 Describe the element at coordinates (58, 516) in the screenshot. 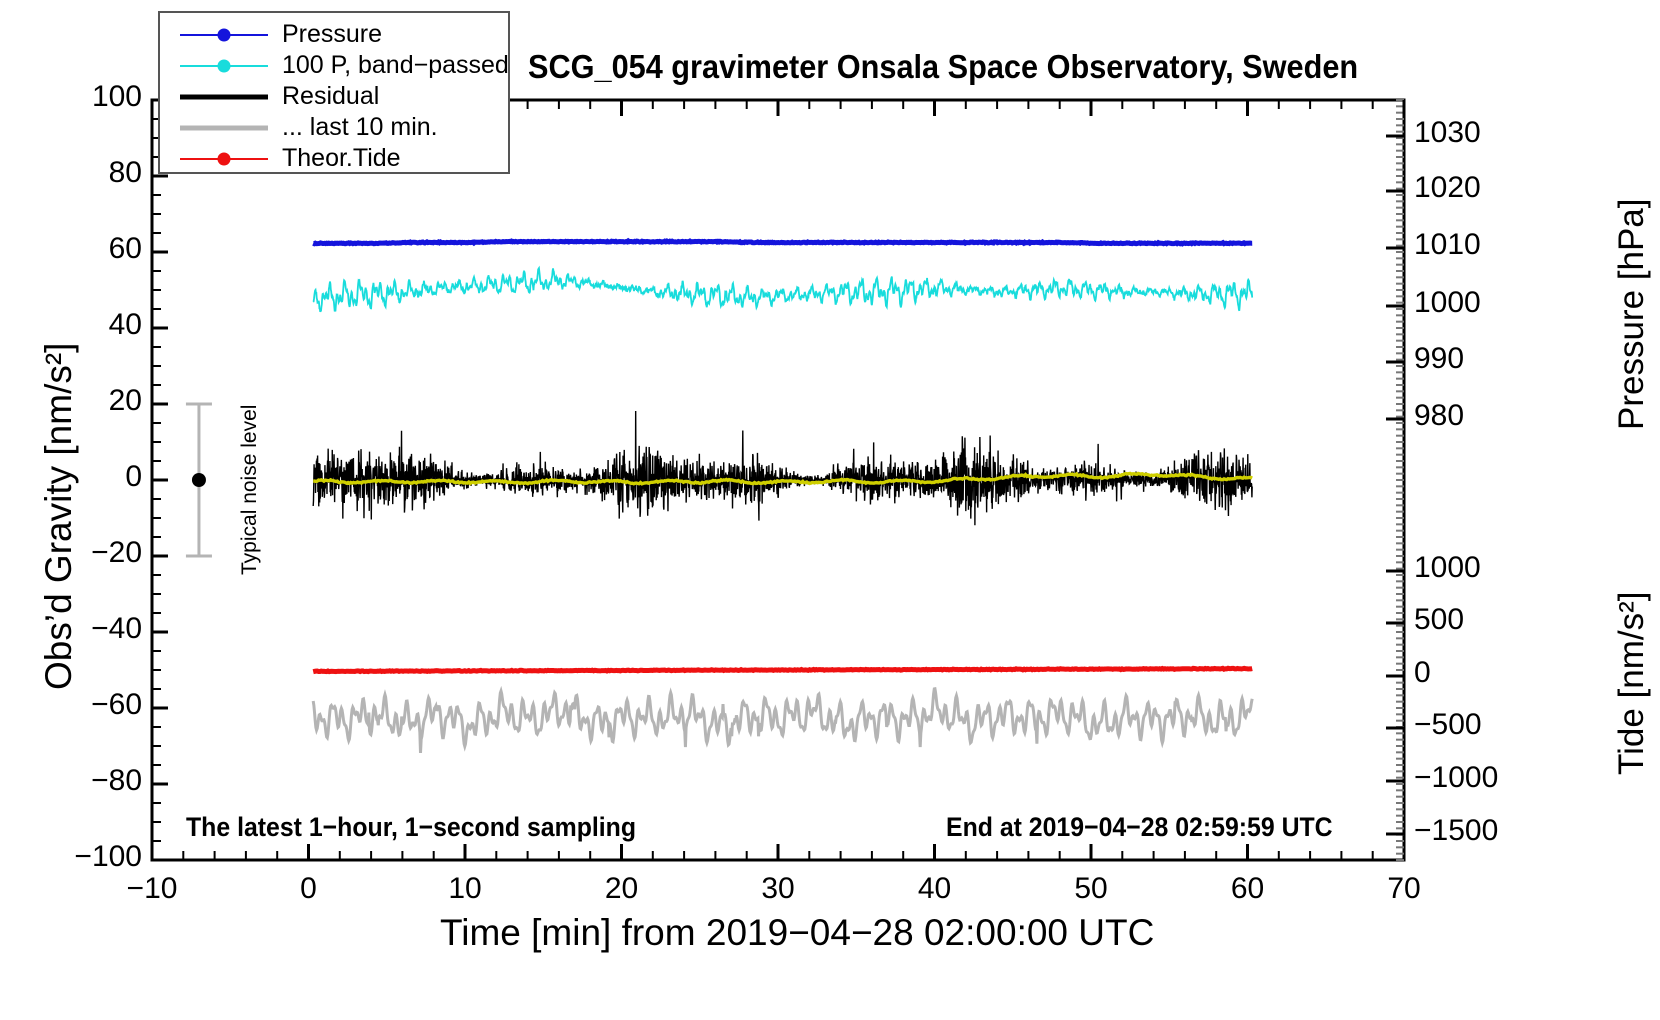

I see `y-axis-left-title: Obs’d Gravity [nm/s²]` at that location.